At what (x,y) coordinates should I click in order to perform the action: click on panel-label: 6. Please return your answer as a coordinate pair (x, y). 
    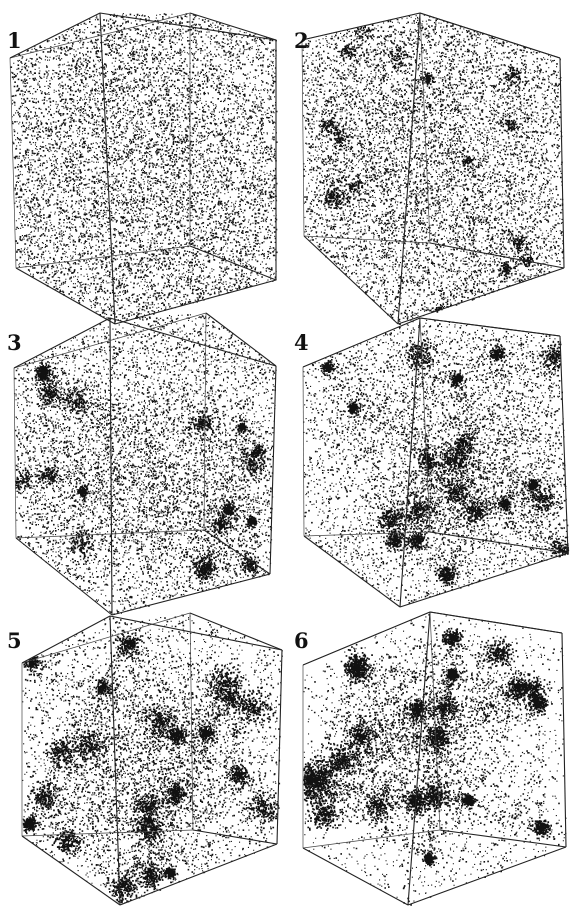
    Looking at the image, I should click on (301, 640).